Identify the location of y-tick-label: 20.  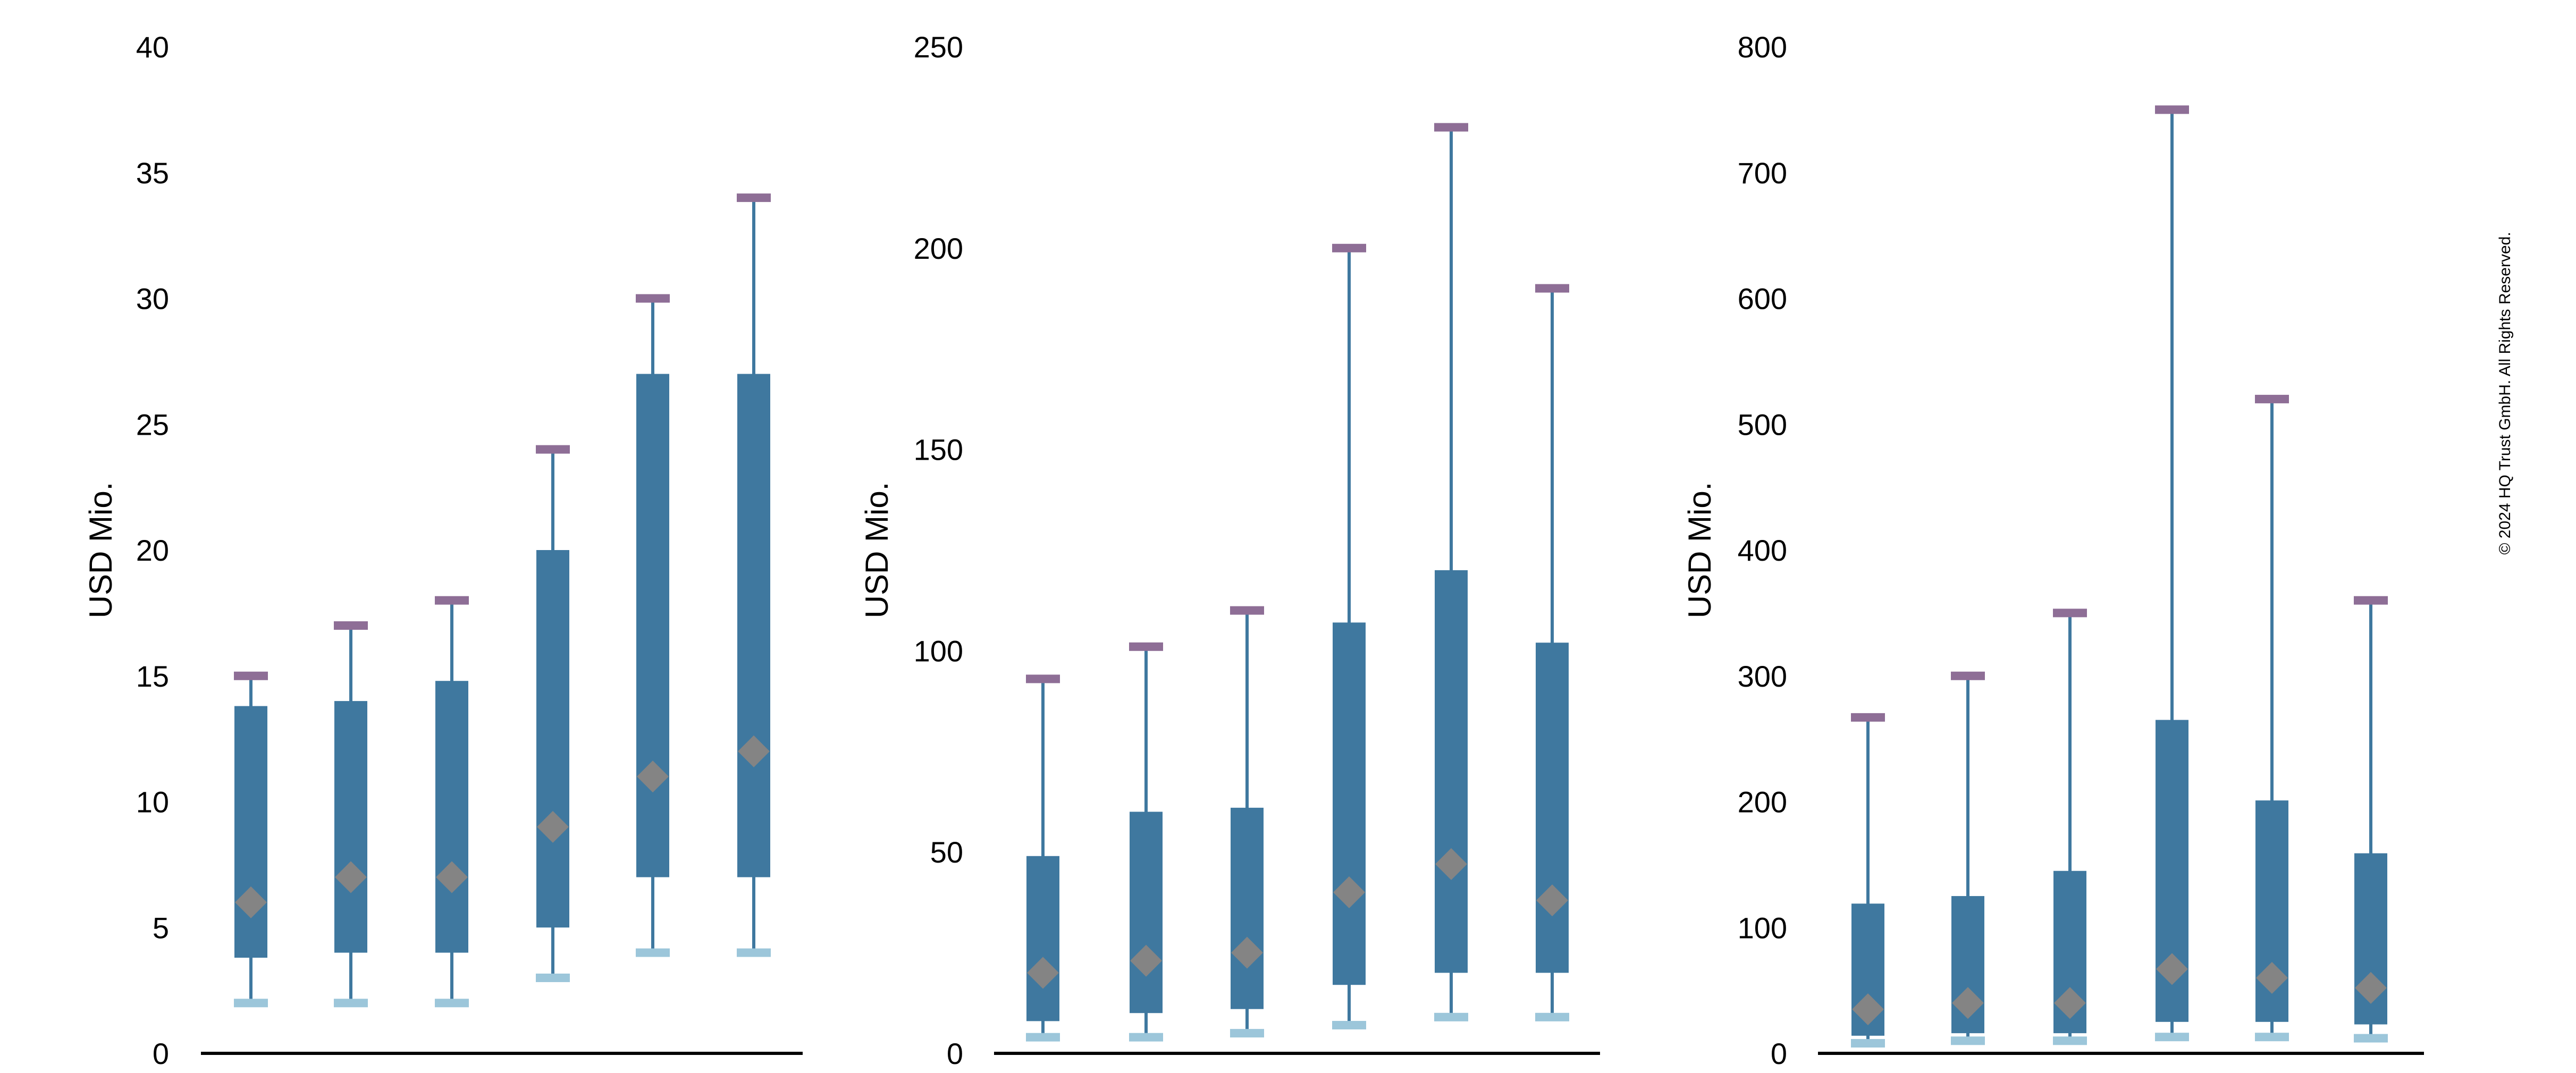
(152, 550).